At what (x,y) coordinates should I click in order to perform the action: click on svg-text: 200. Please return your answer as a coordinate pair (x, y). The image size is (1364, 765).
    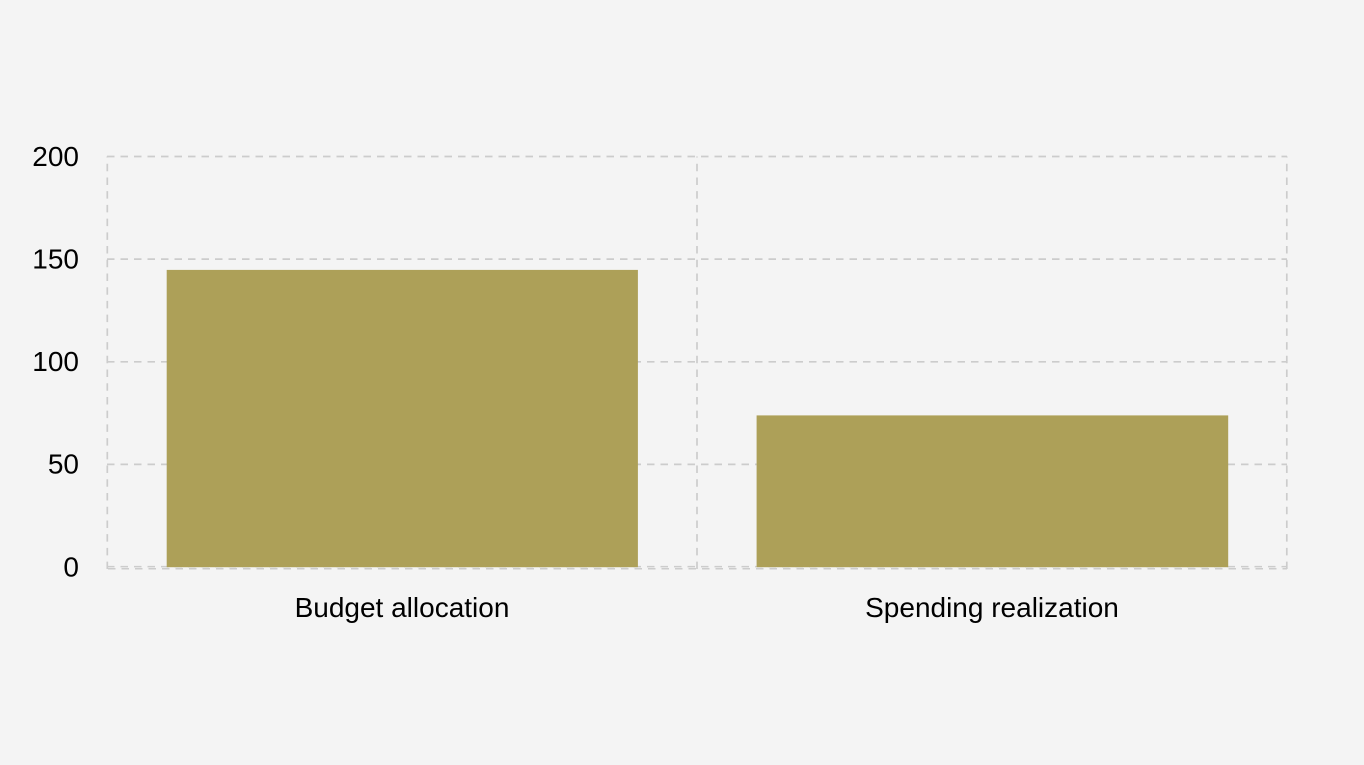
    Looking at the image, I should click on (55, 156).